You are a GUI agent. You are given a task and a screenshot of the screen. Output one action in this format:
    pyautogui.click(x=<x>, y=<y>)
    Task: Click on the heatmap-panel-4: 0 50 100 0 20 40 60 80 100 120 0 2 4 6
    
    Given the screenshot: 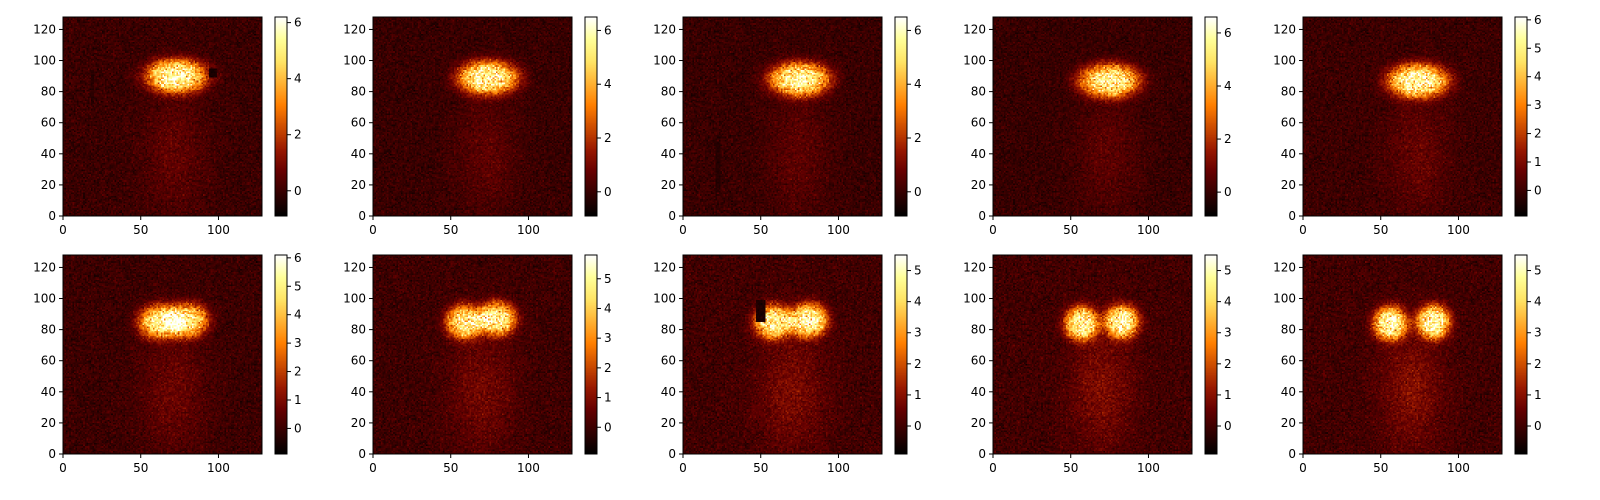 What is the action you would take?
    pyautogui.click(x=1097, y=126)
    